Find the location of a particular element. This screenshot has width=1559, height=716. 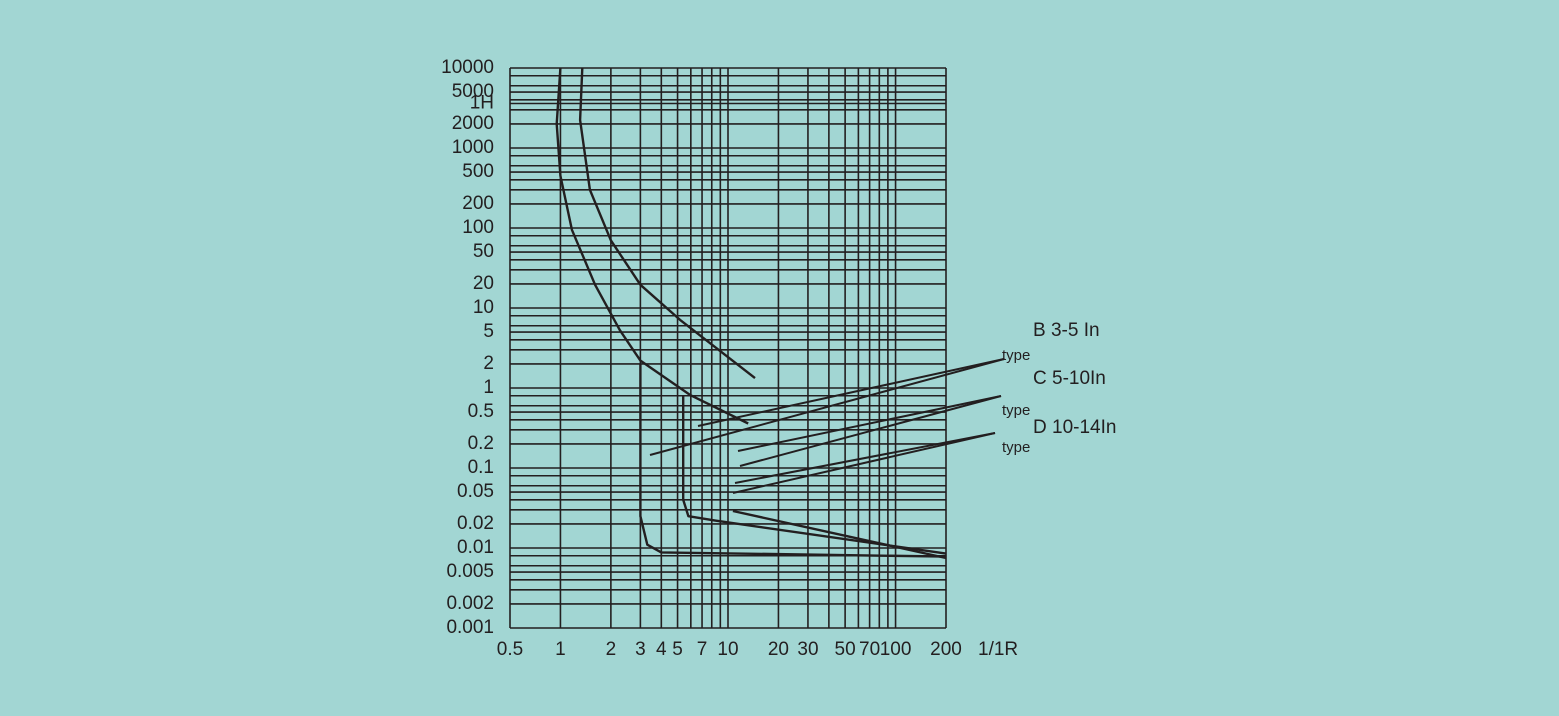

x-tick-label: 20 is located at coordinates (778, 649).